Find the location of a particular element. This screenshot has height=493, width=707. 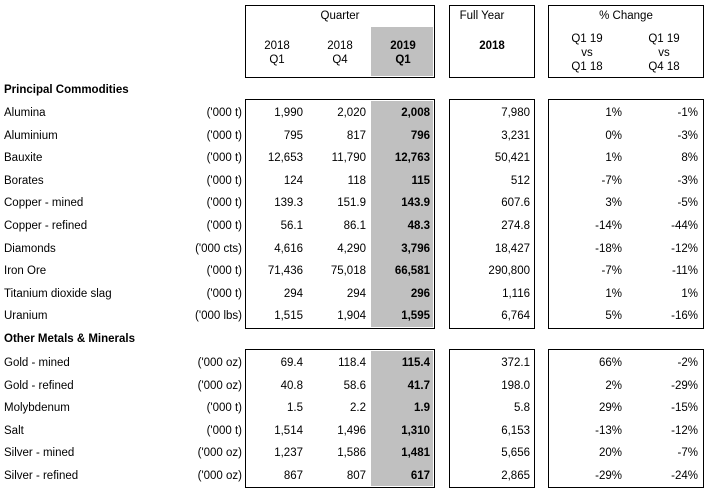

value-q1-2018: 124 is located at coordinates (293, 180).